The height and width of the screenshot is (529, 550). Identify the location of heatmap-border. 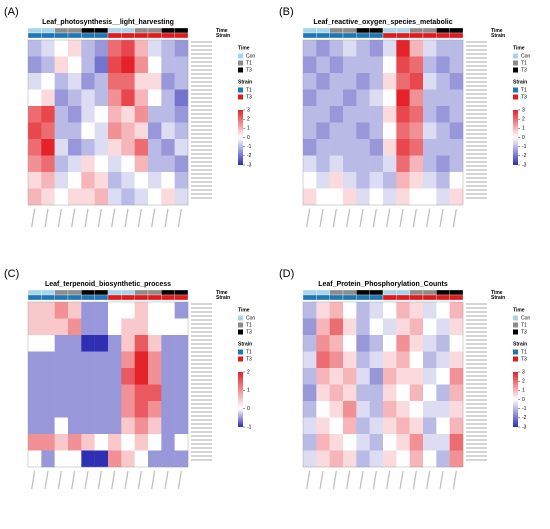
(108, 122).